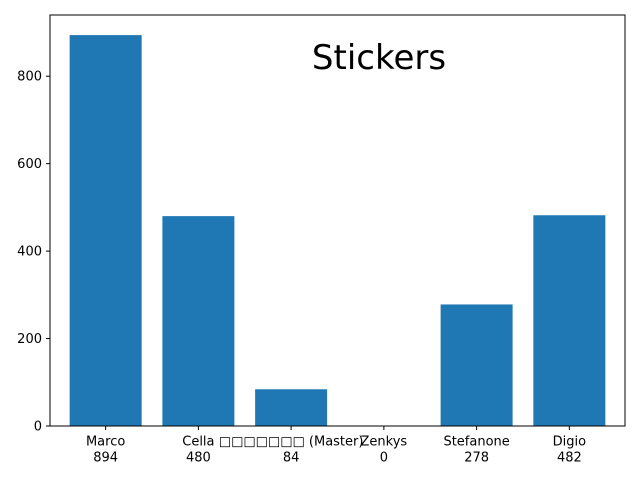  I want to click on x-tick-label: Cella 480, so click(198, 450).